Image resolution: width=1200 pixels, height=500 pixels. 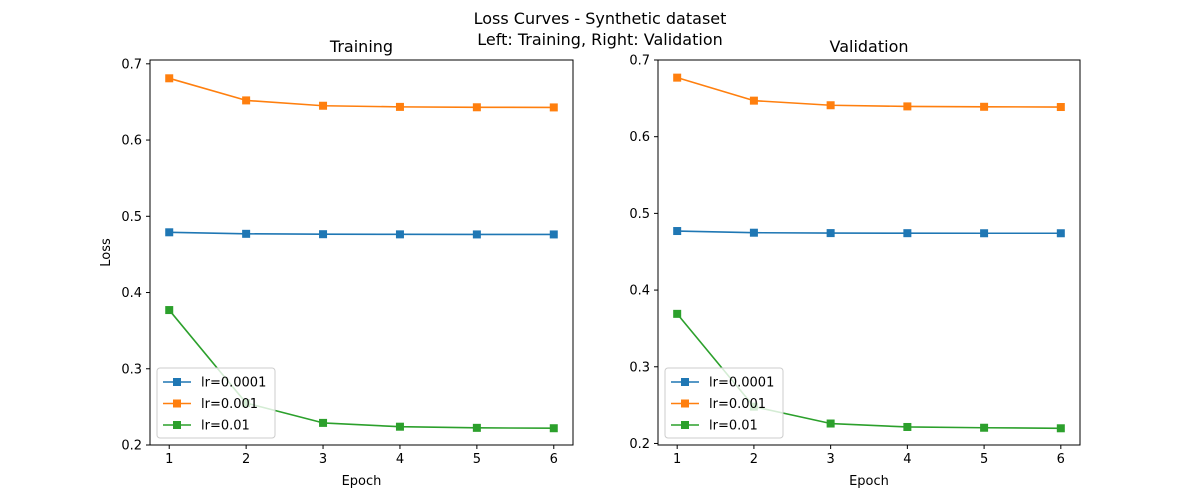 What do you see at coordinates (106, 252) in the screenshot?
I see `y-axis-label: Loss` at bounding box center [106, 252].